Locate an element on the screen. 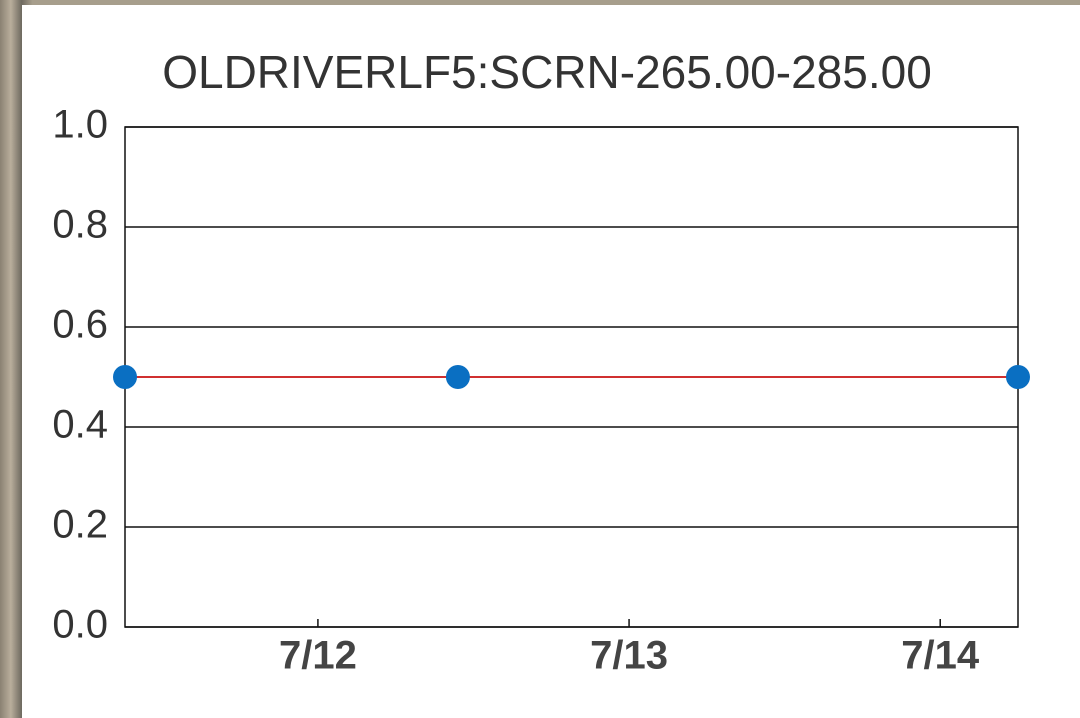  x-tick-label: 7/14 is located at coordinates (940, 656).